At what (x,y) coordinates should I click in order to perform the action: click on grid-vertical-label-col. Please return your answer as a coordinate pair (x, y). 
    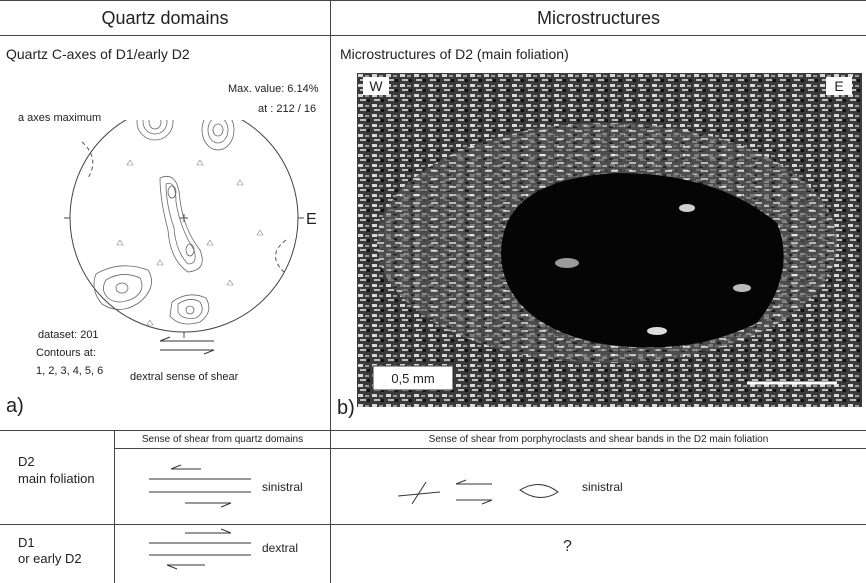
    Looking at the image, I should click on (114, 506).